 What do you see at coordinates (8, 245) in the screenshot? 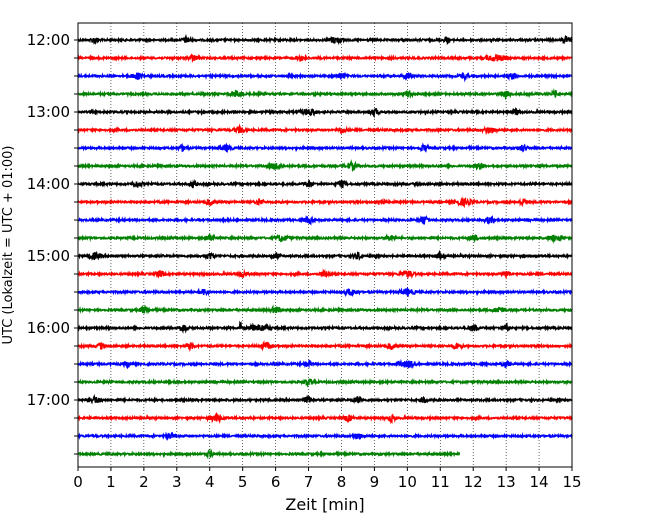
I see `y-axis-label: UTC (Lokalzeit = UTC + 01:00)` at bounding box center [8, 245].